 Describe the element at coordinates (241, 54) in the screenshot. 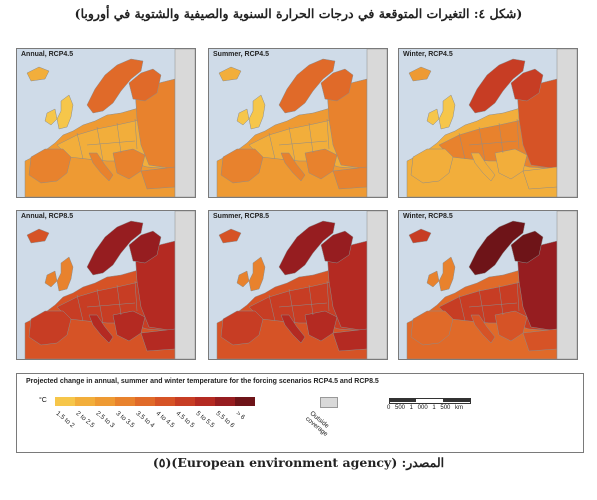

I see `panel-label: Summer, RCP4.5` at that location.